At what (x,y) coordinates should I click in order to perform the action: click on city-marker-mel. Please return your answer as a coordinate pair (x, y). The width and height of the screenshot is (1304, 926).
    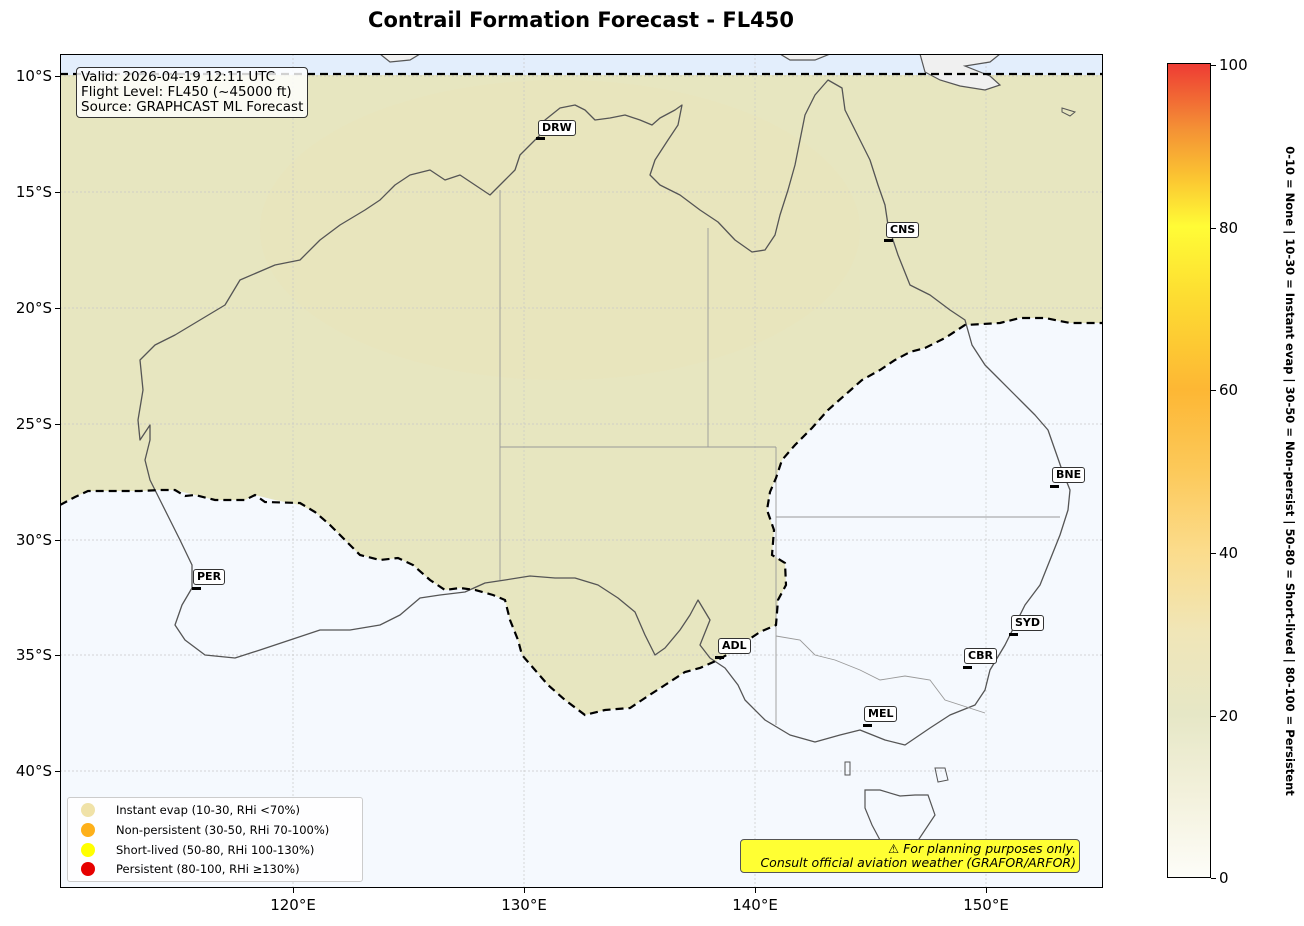
    Looking at the image, I should click on (867, 725).